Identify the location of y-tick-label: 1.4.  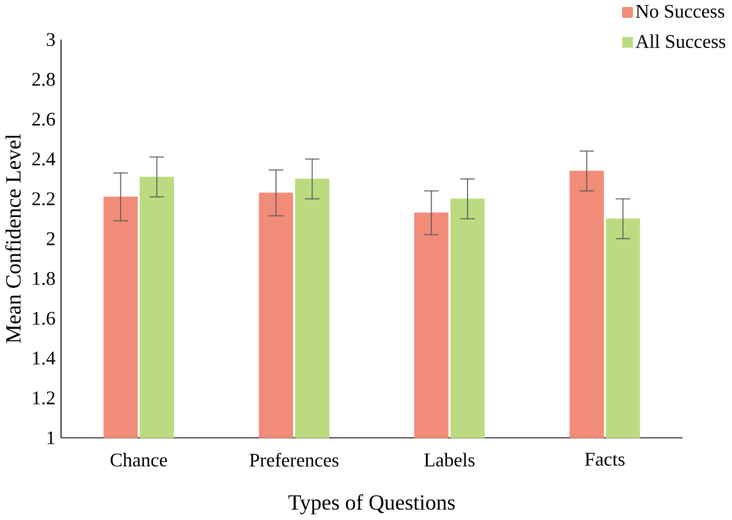
(44, 358).